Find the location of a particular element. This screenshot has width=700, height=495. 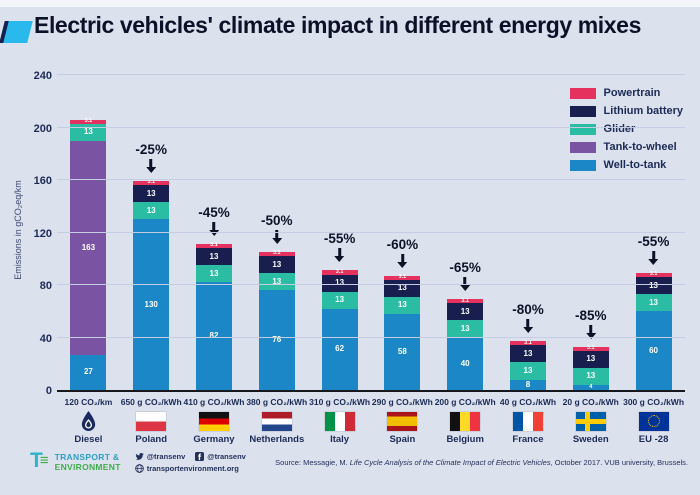

reduction-annotation-poland: -25% is located at coordinates (151, 158).